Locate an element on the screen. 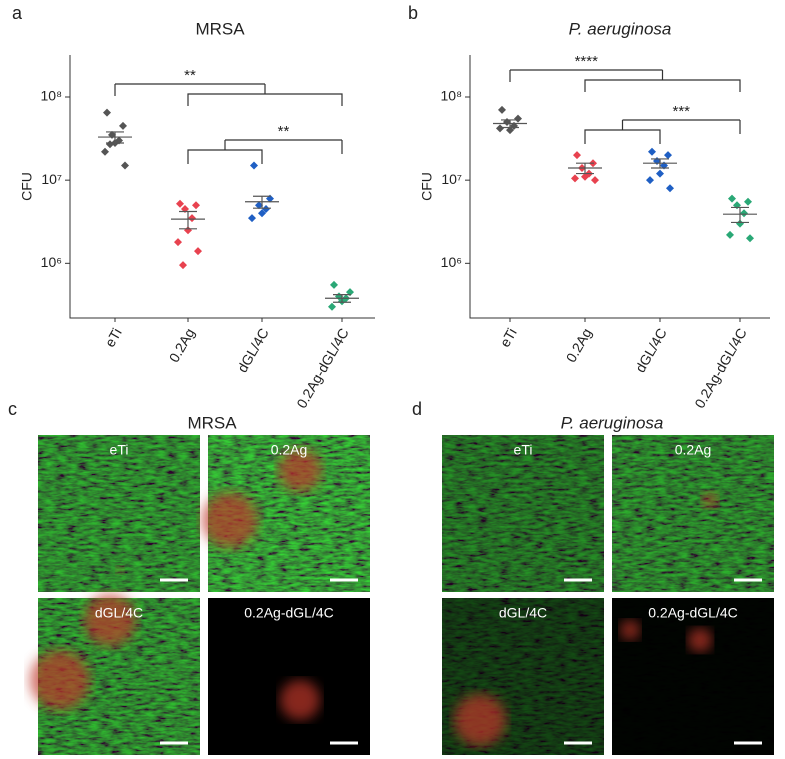 This screenshot has height=759, width=785. panel-title: P. aeruginosa is located at coordinates (612, 422).